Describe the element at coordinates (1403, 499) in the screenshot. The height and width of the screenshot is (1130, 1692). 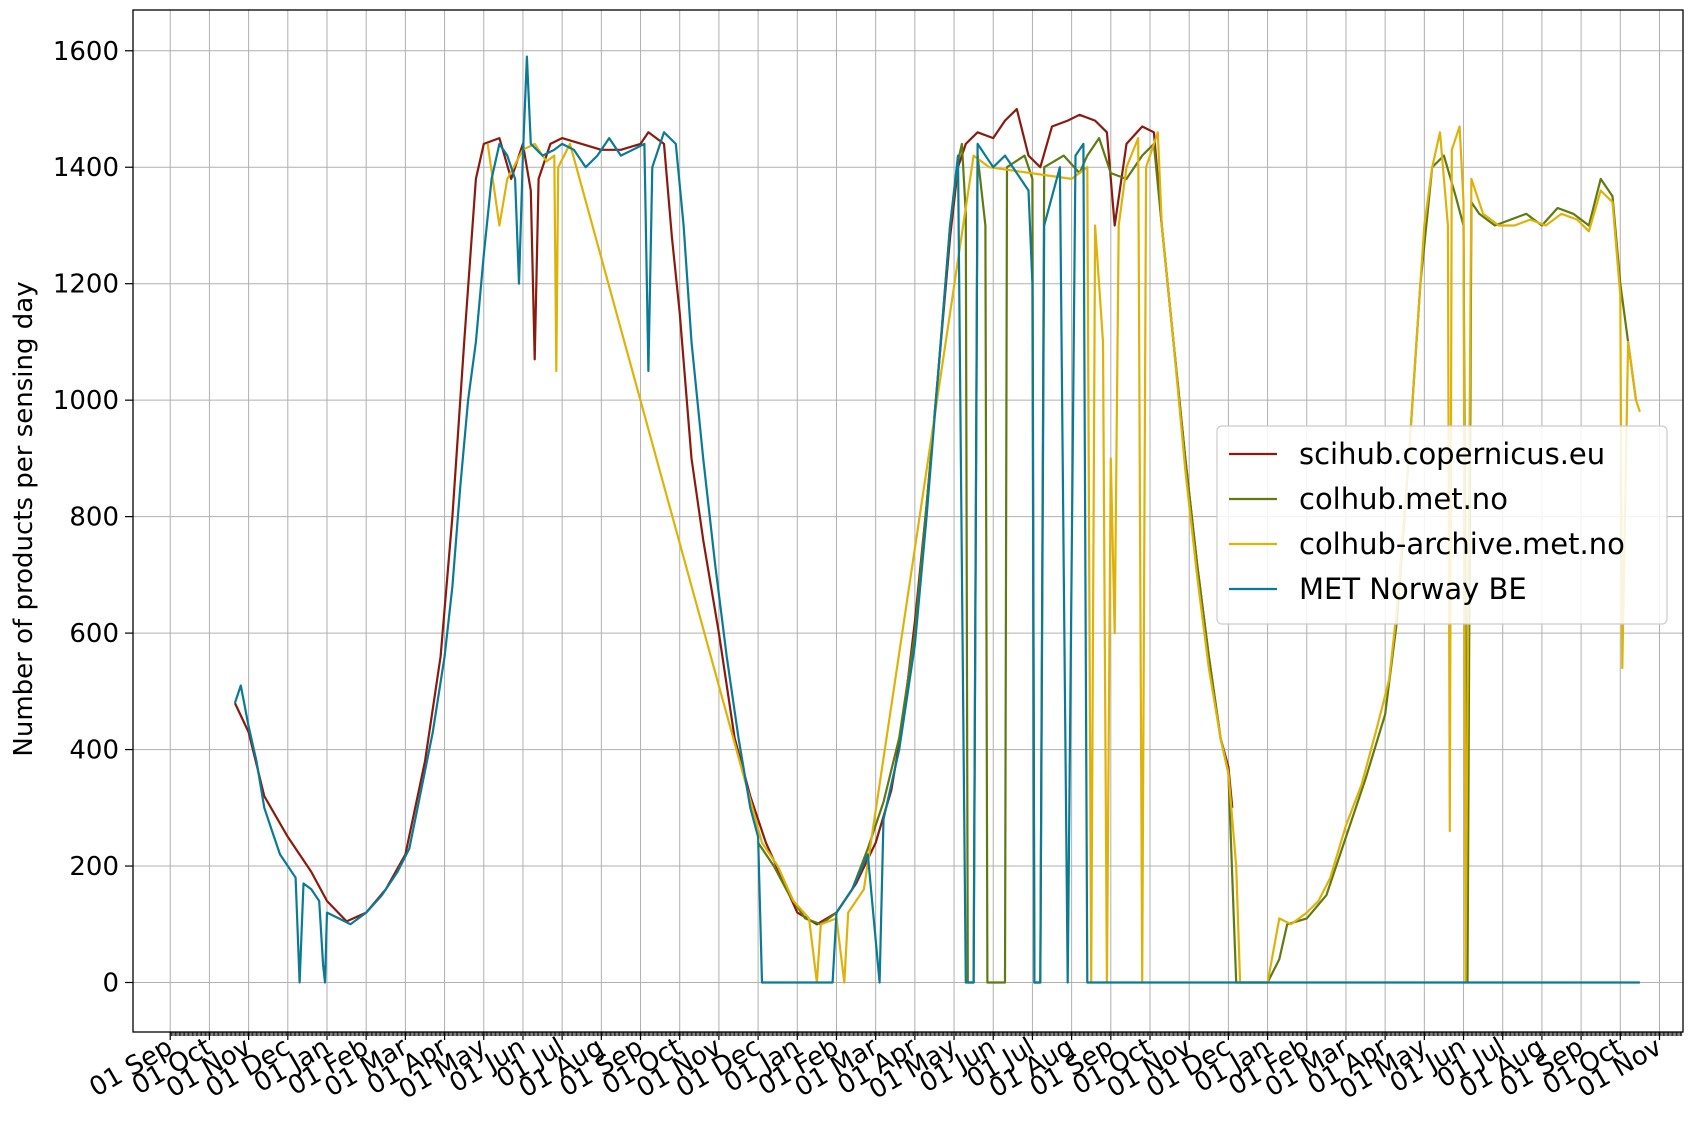
I see `legend-label: colhub.met.no` at that location.